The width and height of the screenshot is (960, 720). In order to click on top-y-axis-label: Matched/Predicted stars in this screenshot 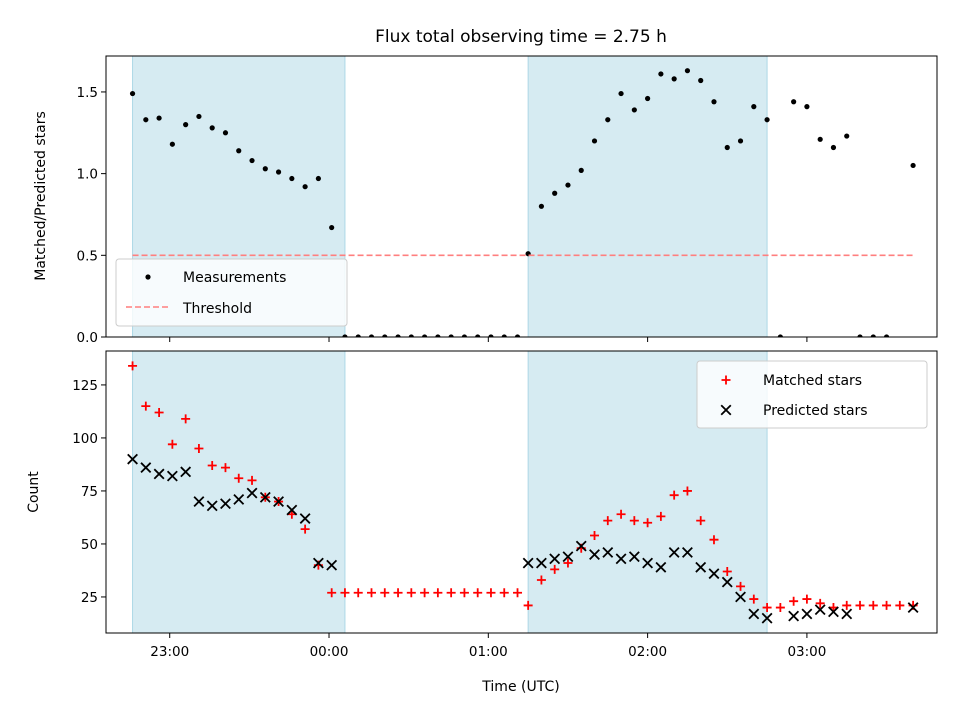, I will do `click(41, 196)`.